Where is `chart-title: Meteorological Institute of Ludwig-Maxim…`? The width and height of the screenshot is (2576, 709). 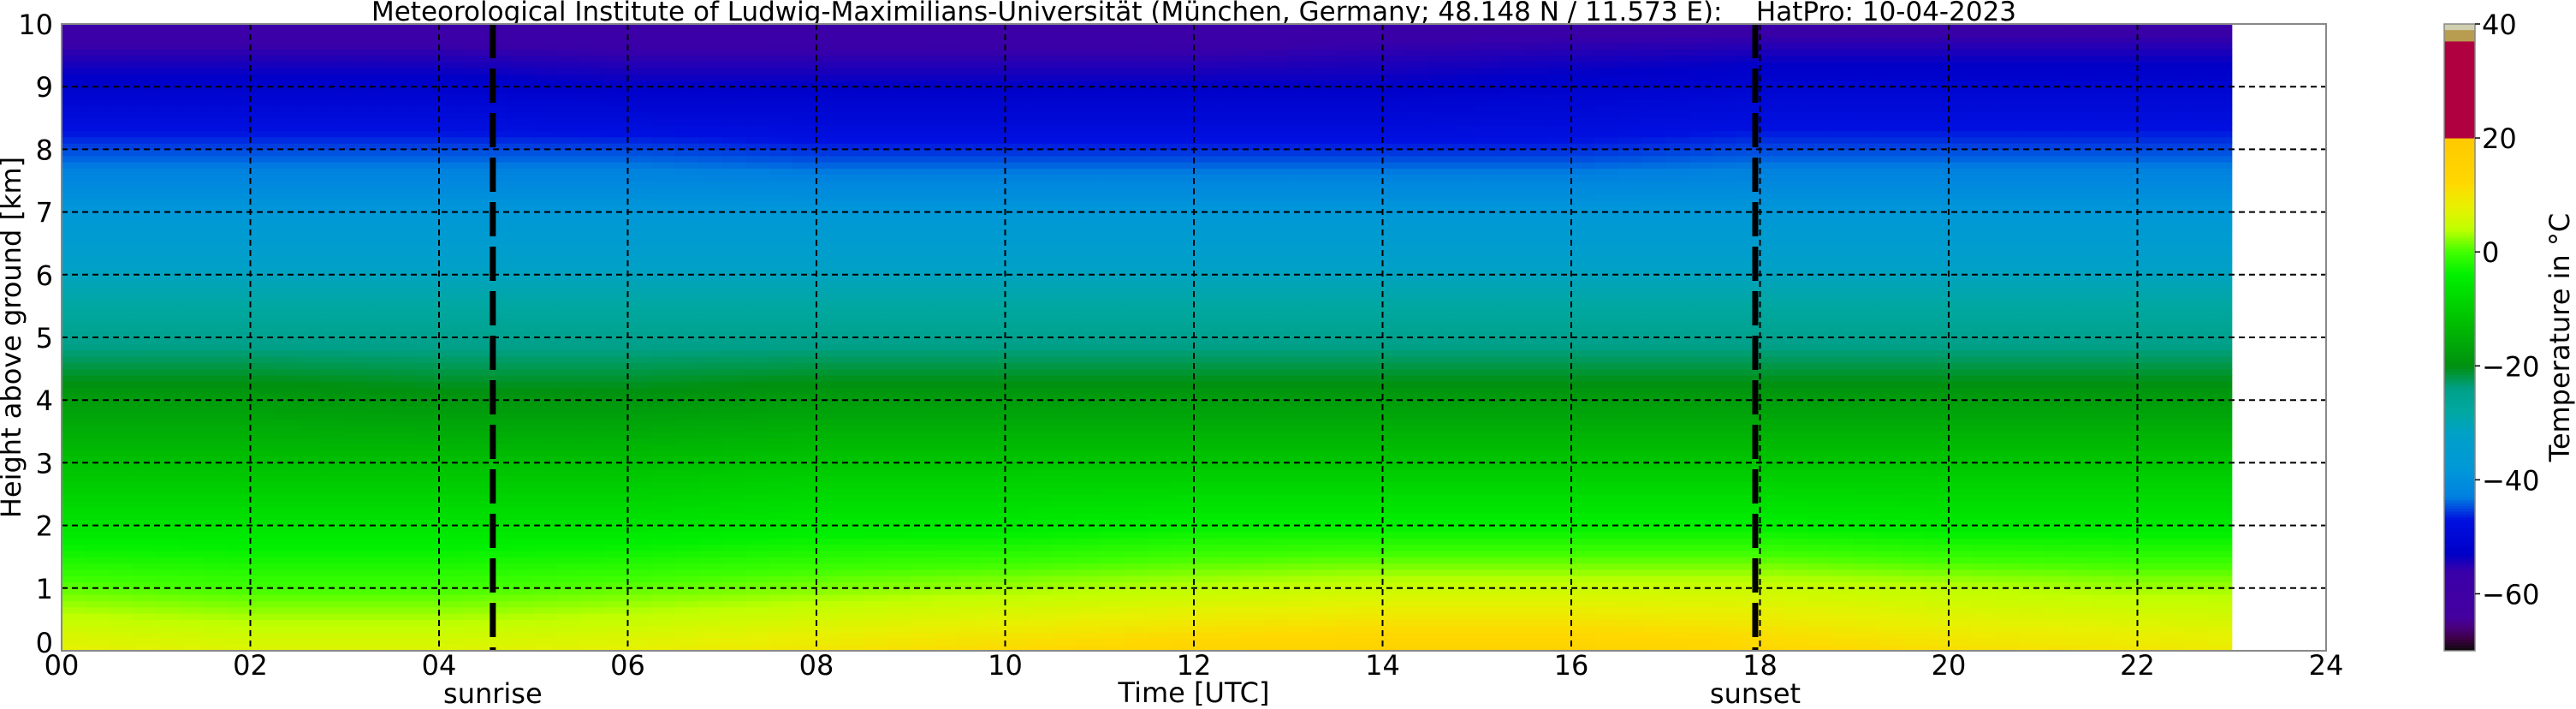
chart-title: Meteorological Institute of Ludwig-Maxim… is located at coordinates (1193, 13).